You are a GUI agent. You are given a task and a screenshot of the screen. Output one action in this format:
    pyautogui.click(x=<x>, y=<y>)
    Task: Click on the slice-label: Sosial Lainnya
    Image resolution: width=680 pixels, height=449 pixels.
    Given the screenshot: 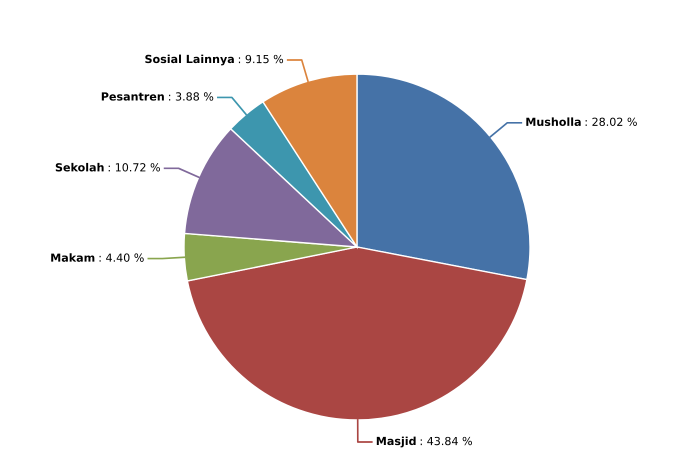 What is the action you would take?
    pyautogui.click(x=189, y=60)
    